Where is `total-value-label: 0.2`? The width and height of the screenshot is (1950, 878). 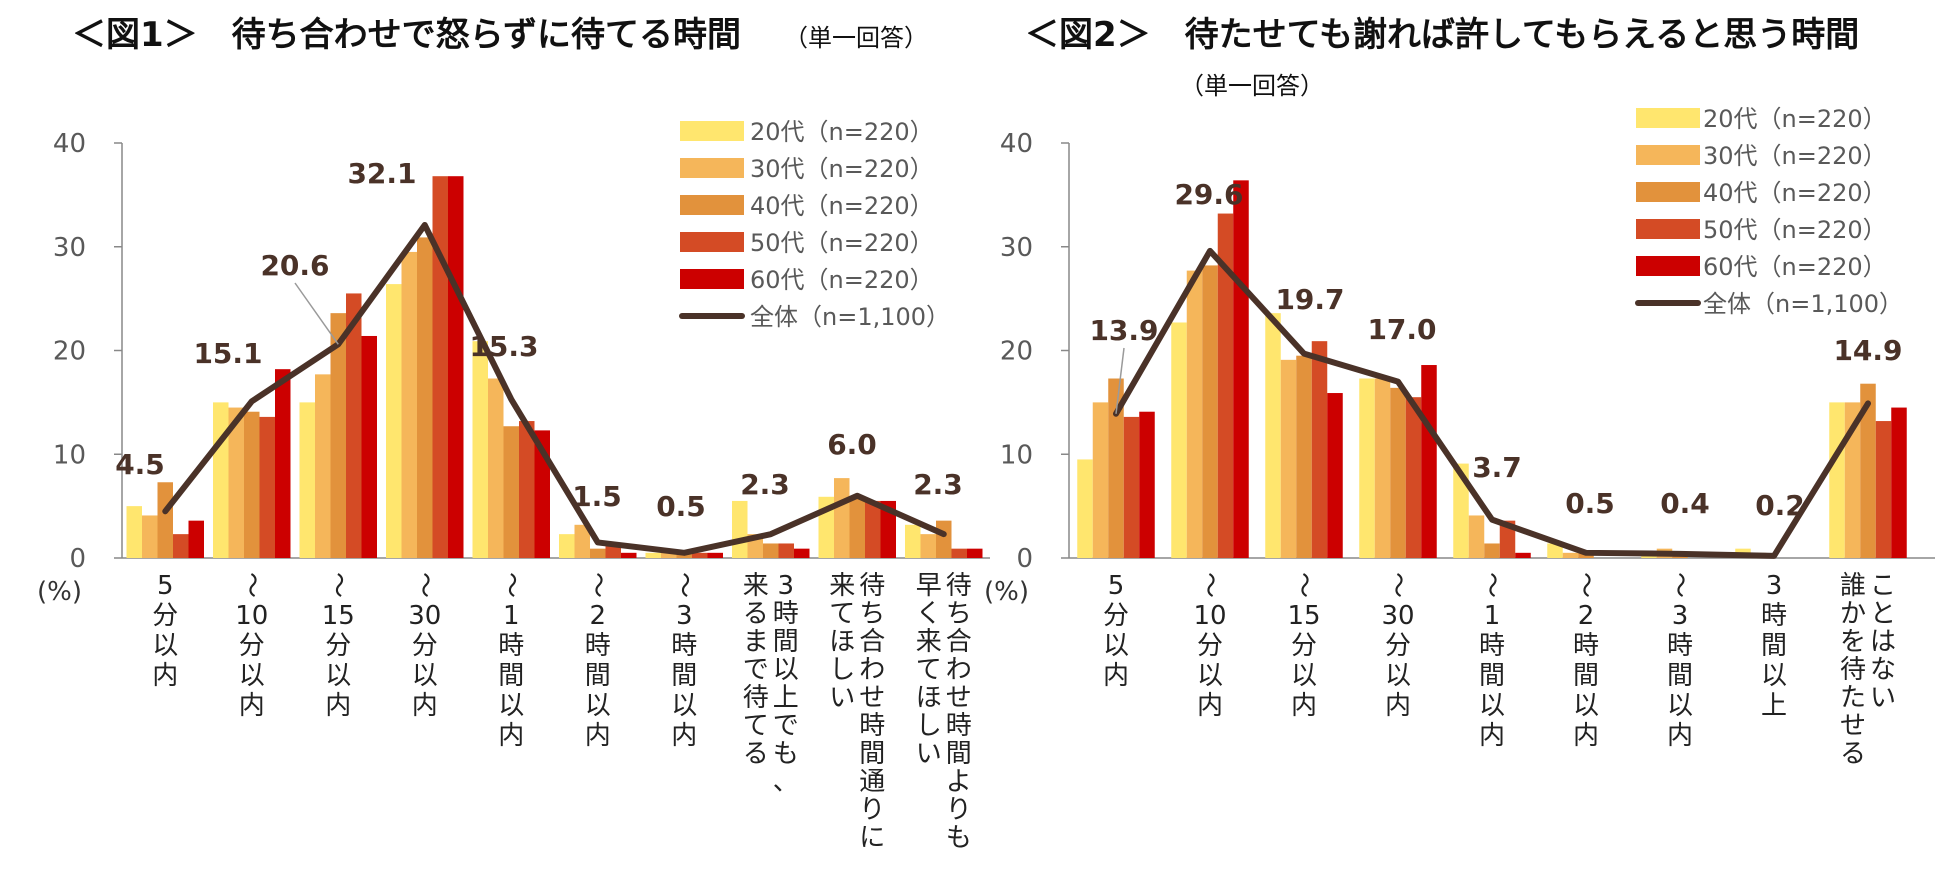 total-value-label: 0.2 is located at coordinates (1780, 505).